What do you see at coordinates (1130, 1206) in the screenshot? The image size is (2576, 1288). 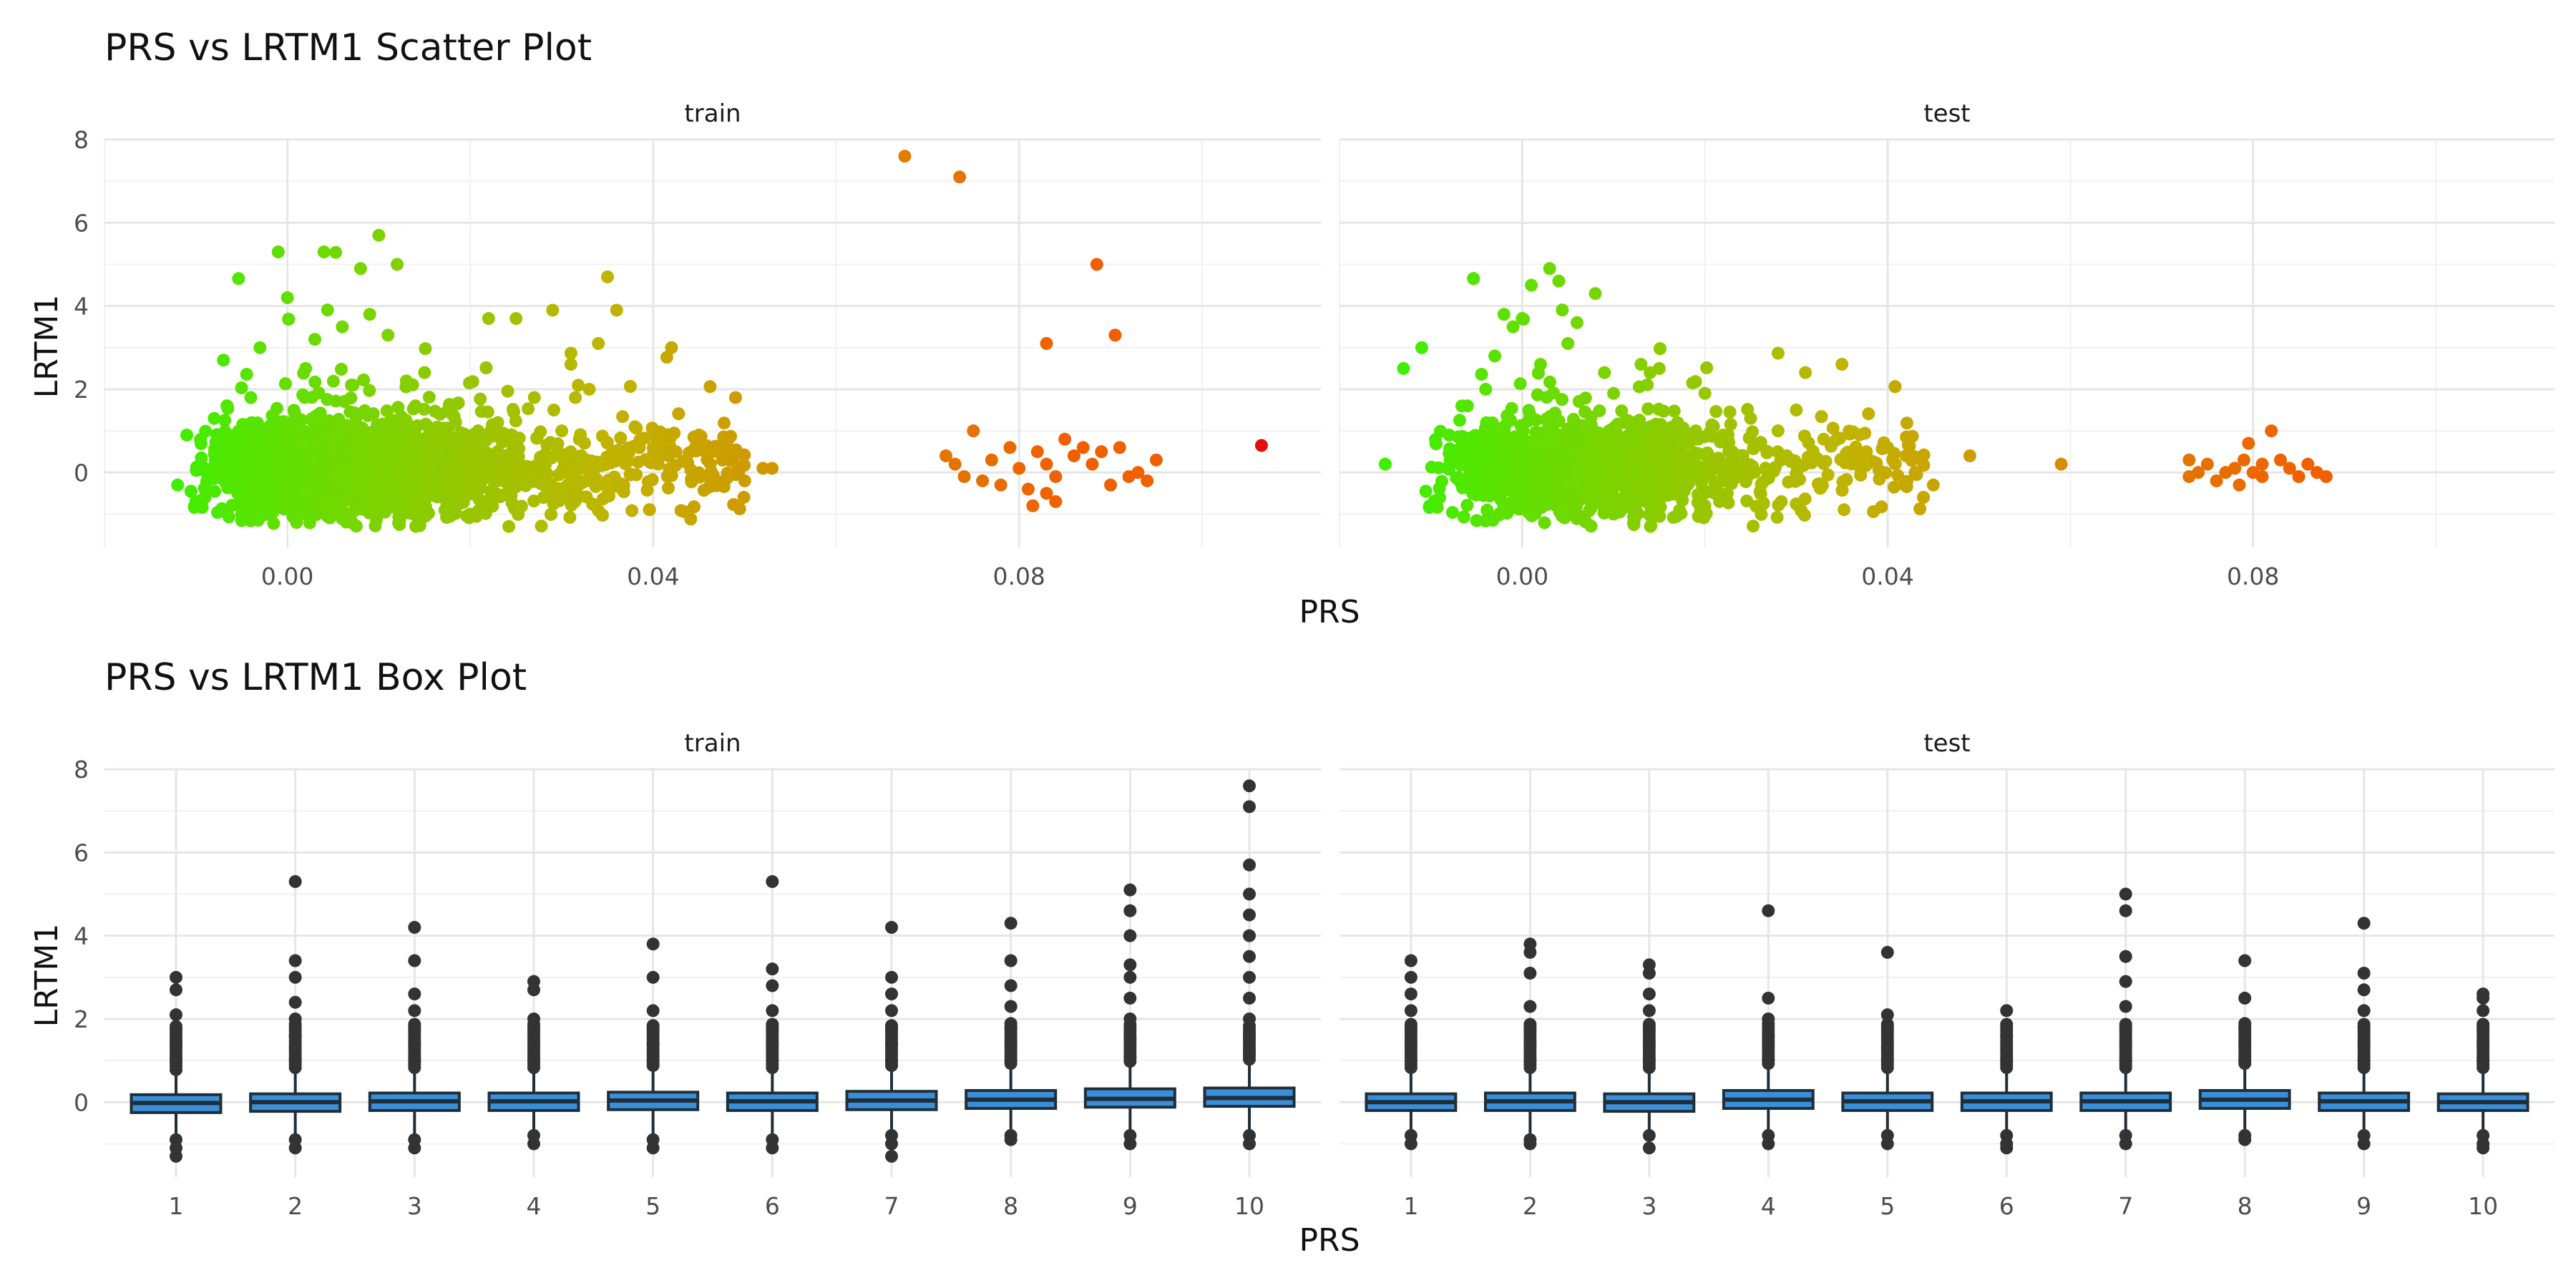 I see `x-tick-label: 9` at bounding box center [1130, 1206].